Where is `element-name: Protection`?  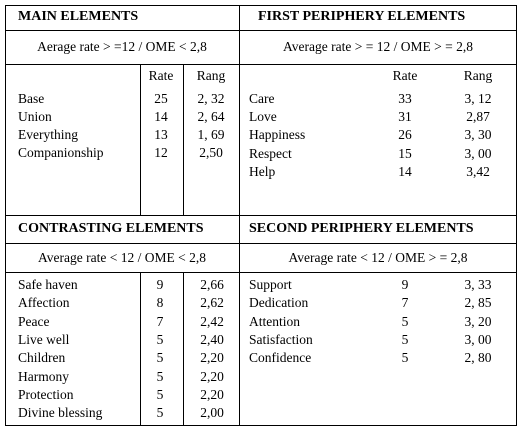
element-name: Protection is located at coordinates (46, 394).